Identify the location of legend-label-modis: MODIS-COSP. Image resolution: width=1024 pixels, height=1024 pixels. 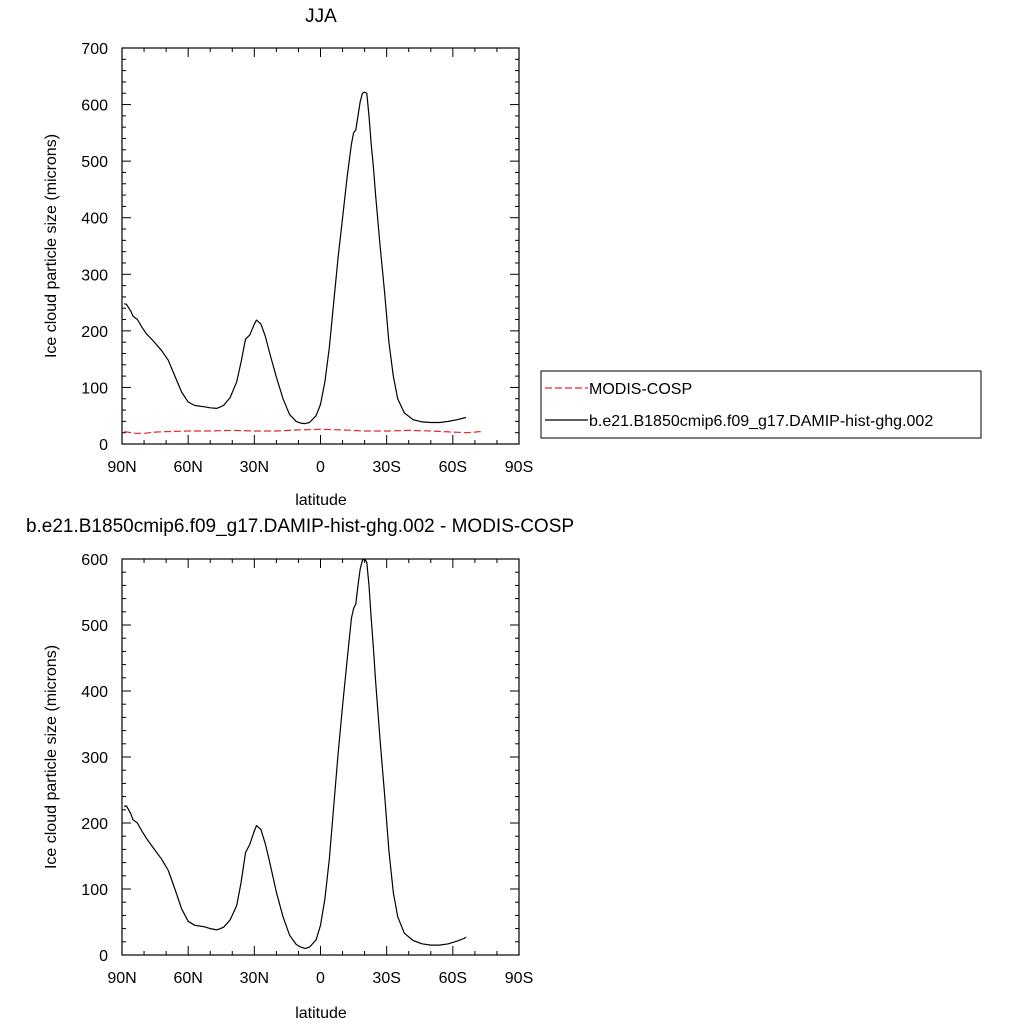
(640, 389).